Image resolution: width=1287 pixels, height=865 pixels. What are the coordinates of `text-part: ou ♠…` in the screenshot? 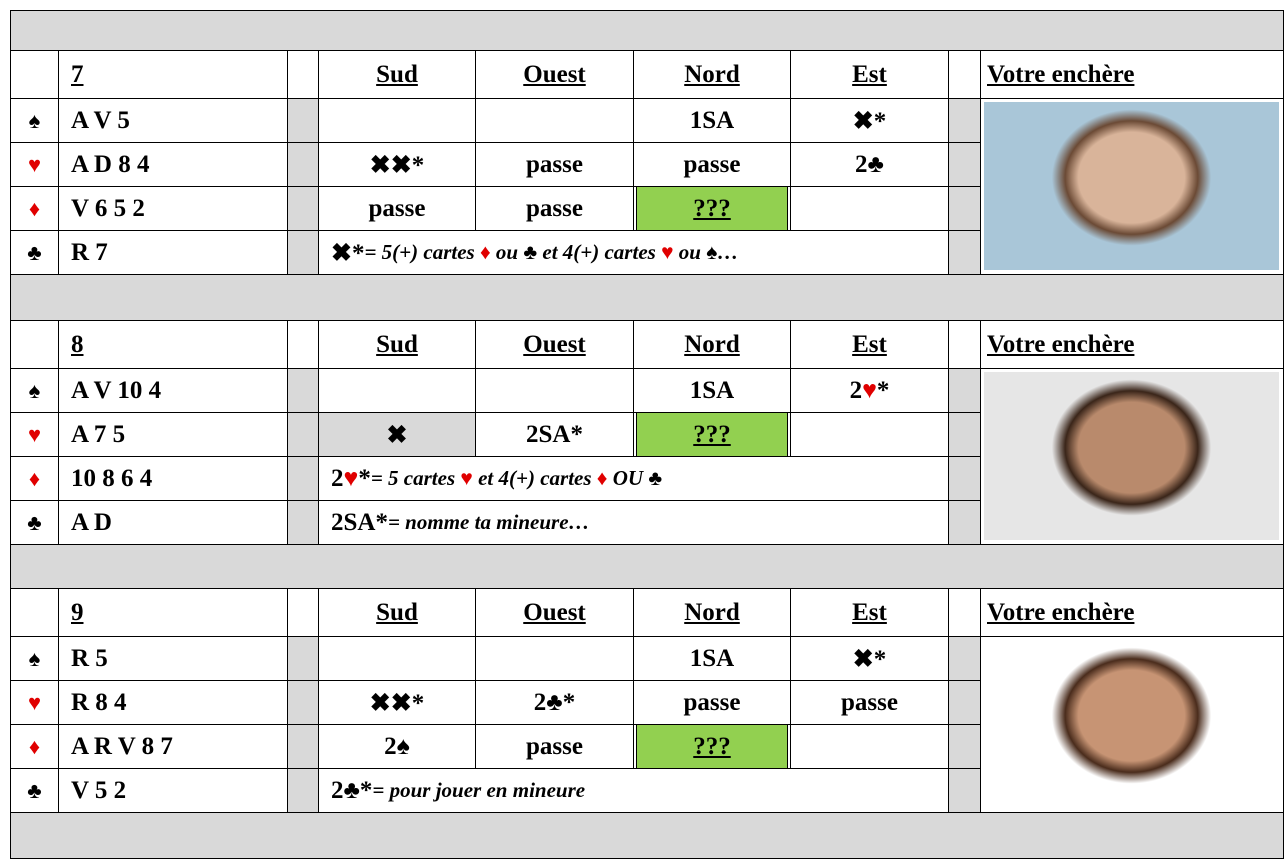 It's located at (706, 252).